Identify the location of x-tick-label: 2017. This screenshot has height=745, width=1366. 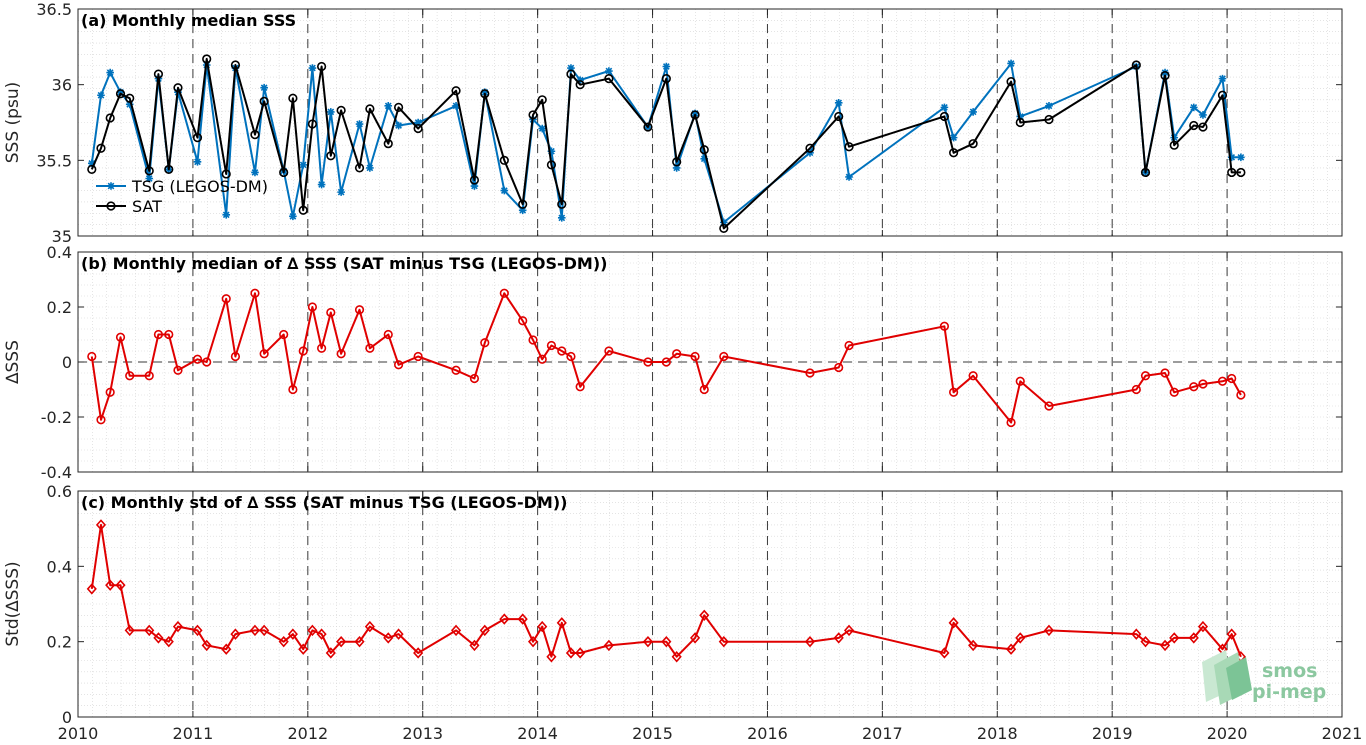
(882, 733).